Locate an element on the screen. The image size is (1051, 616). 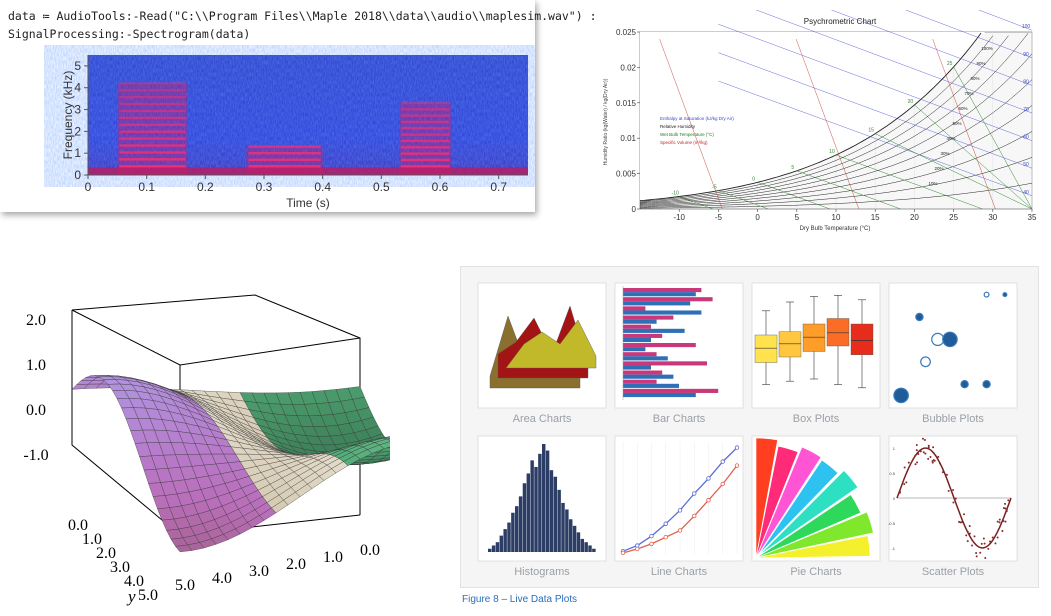
y-tick-label: 0 is located at coordinates (77, 175).